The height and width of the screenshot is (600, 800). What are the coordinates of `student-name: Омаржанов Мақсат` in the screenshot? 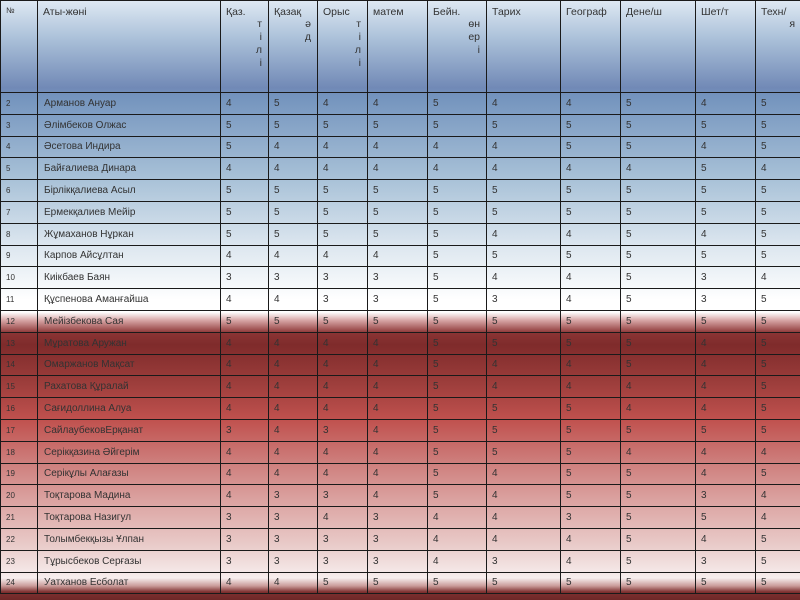 It's located at (129, 365).